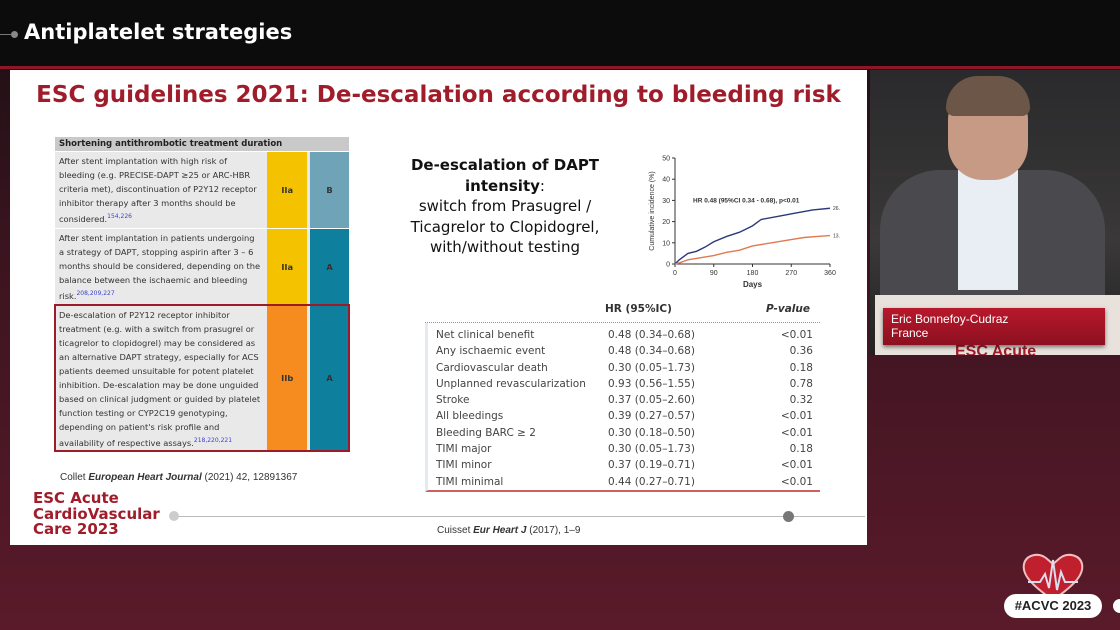 Image resolution: width=1120 pixels, height=630 pixels. I want to click on summary-heading: De-escalation of DAPT intensity, so click(505, 175).